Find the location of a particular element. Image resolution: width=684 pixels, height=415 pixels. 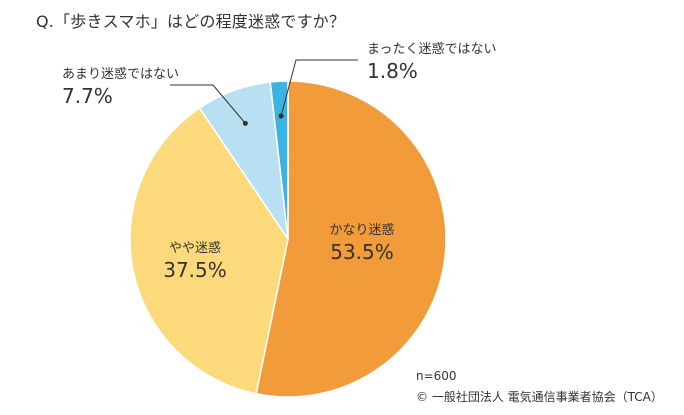

leader-line-mattaku-dot is located at coordinates (281, 116).